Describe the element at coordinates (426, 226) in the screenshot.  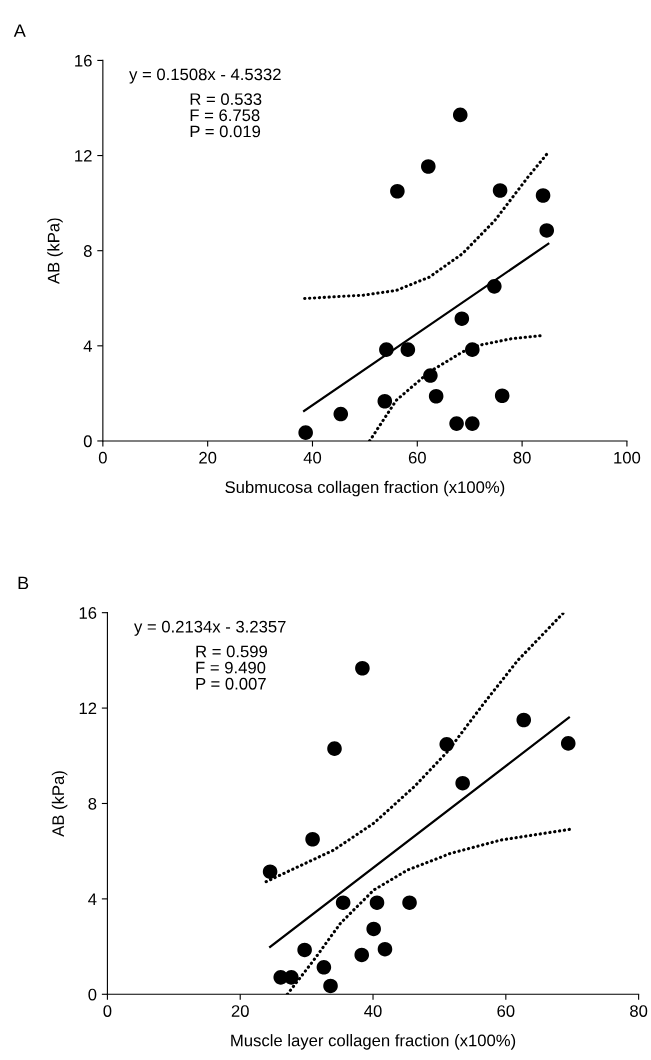
I see `line-series` at that location.